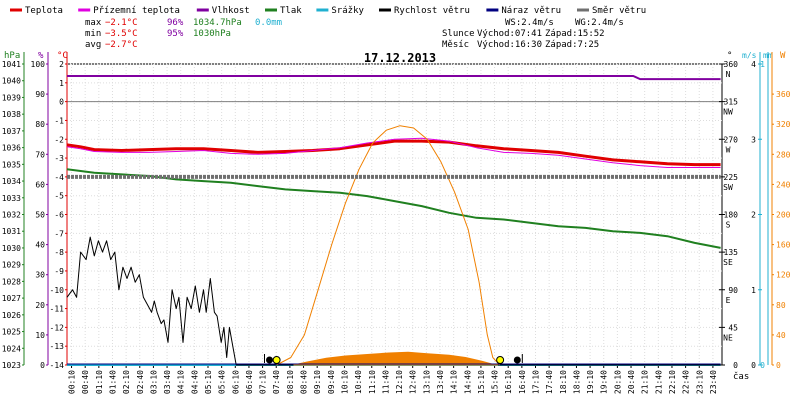 The image size is (800, 400). Describe the element at coordinates (140, 382) in the screenshot. I see `tick-label-x-5: 02:40` at that location.